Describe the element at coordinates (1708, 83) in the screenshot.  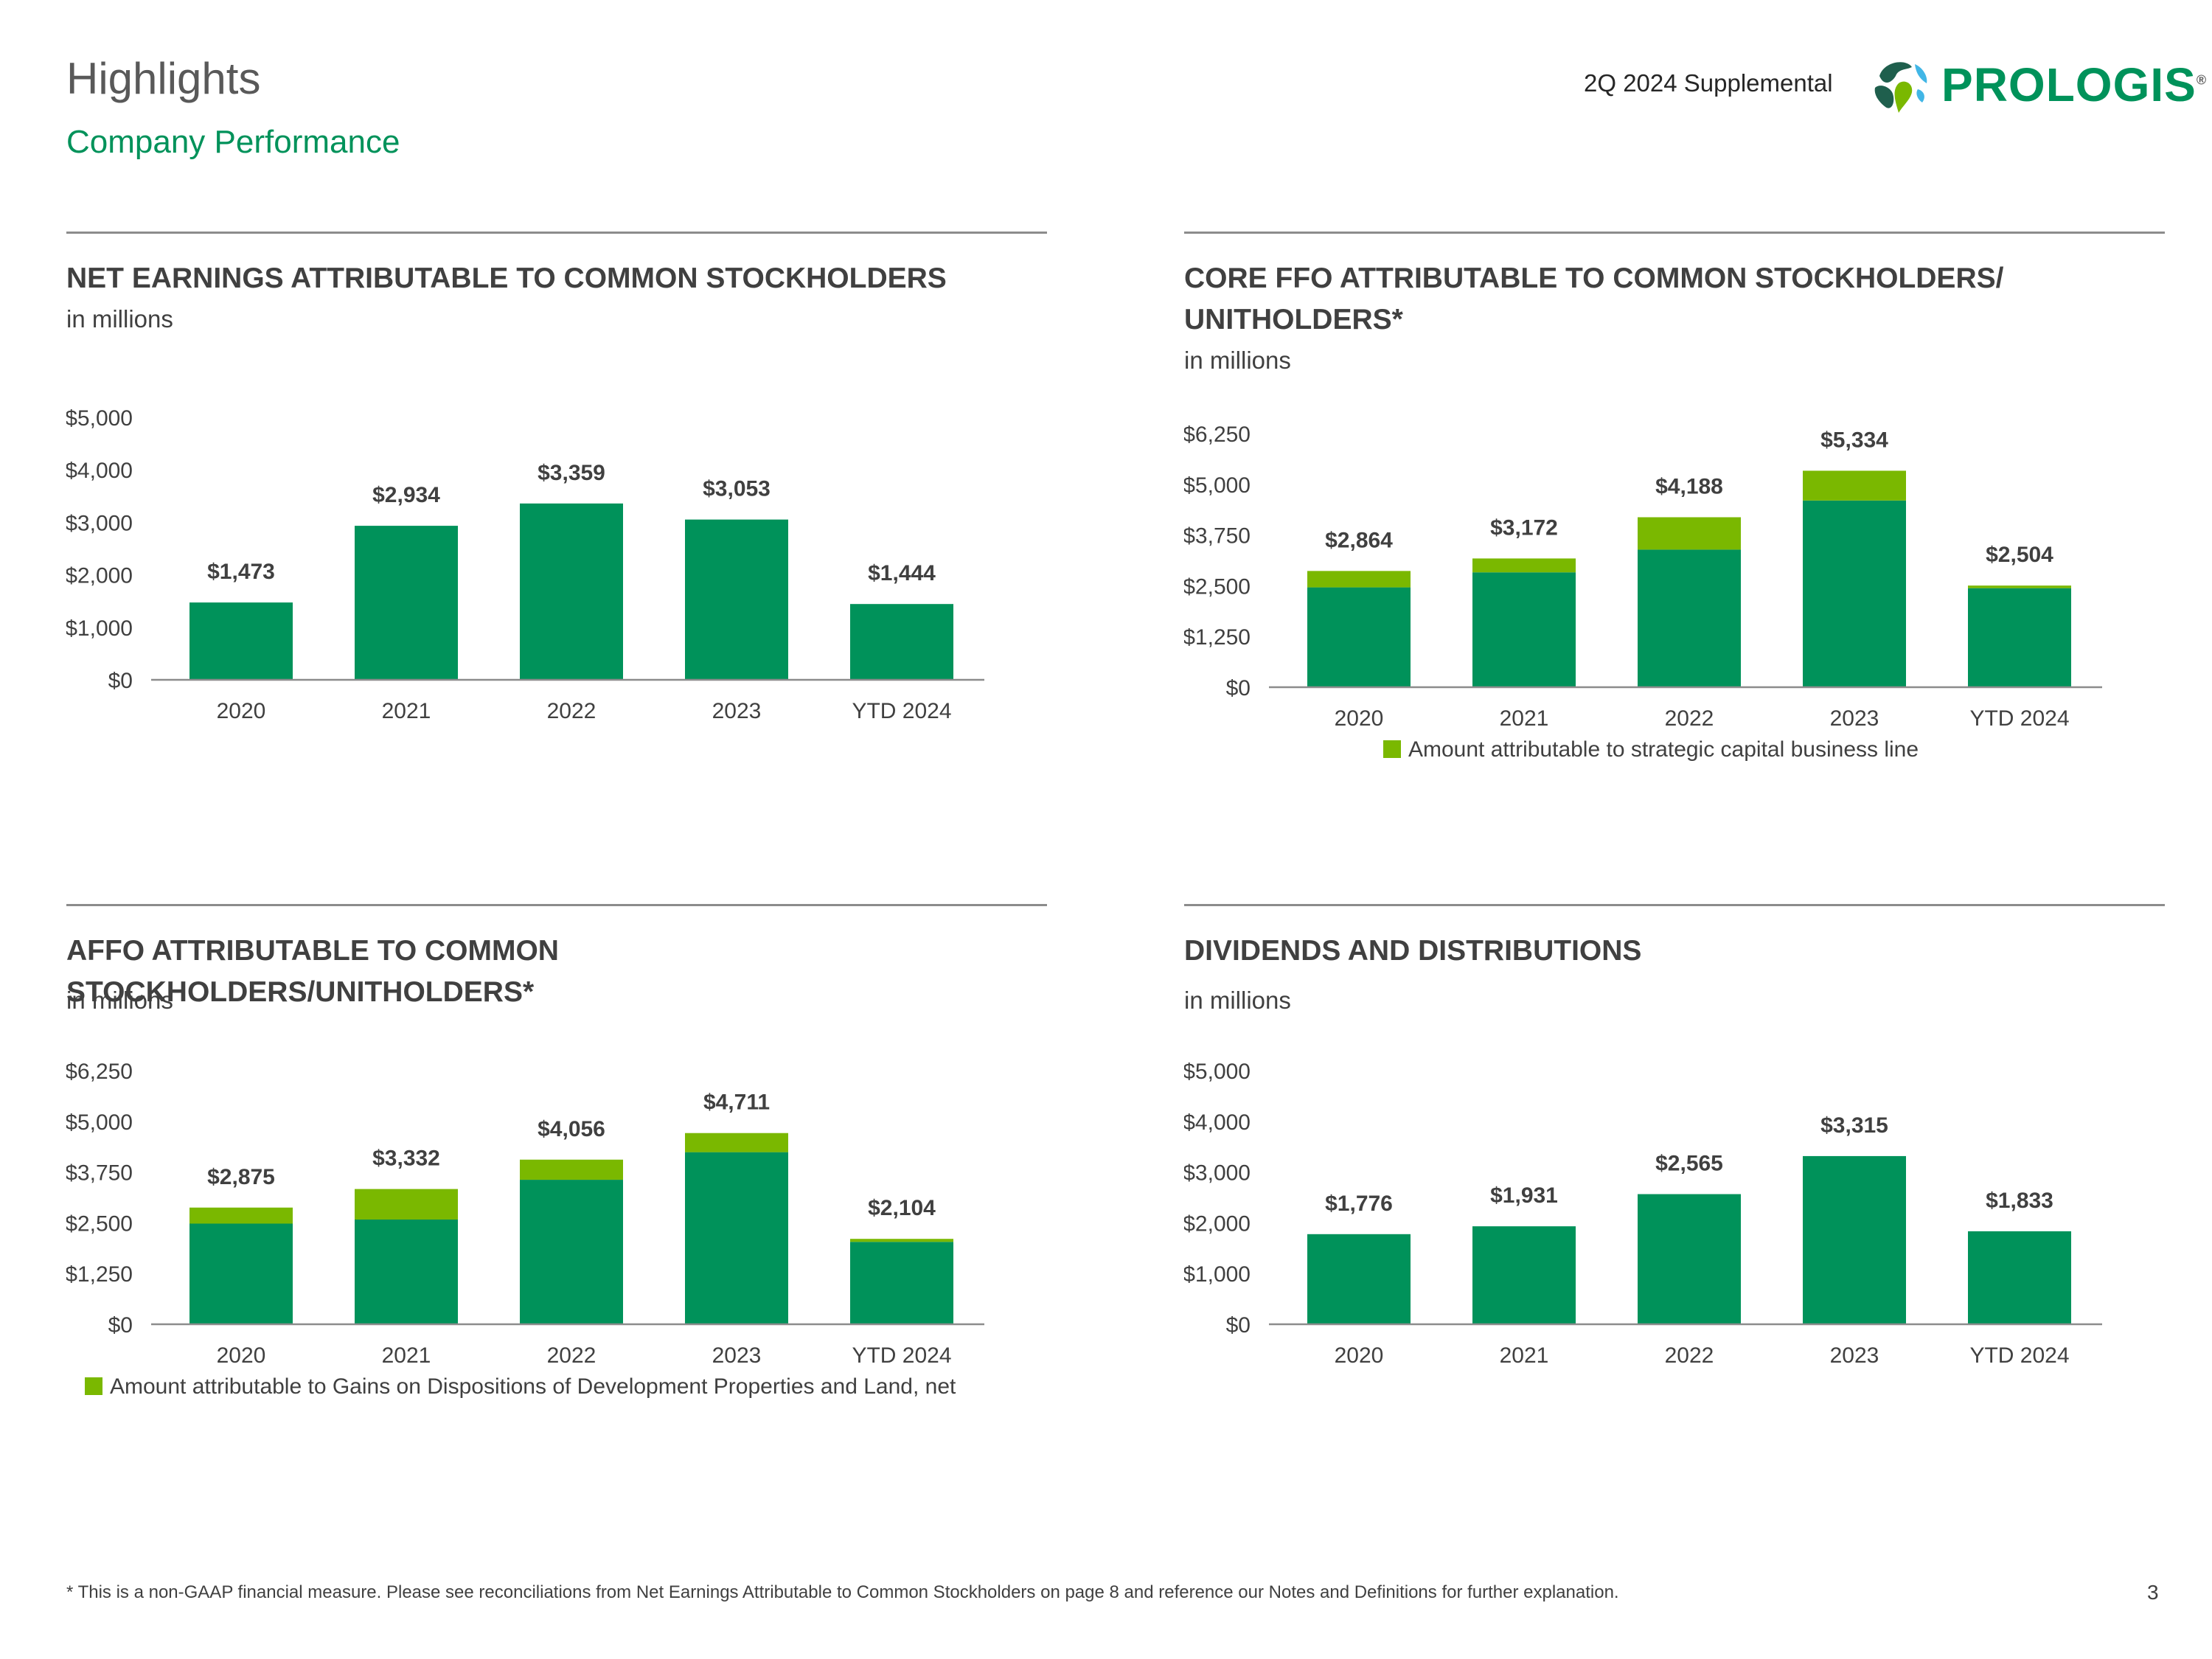
I see `supplemental-label: 2Q 2024 Supplemental` at that location.